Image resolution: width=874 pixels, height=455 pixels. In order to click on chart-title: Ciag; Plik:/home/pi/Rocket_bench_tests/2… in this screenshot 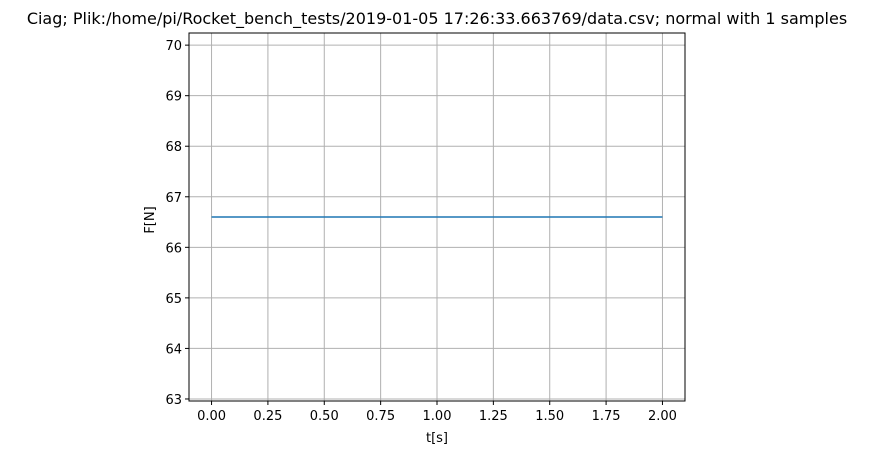, I will do `click(437, 19)`.